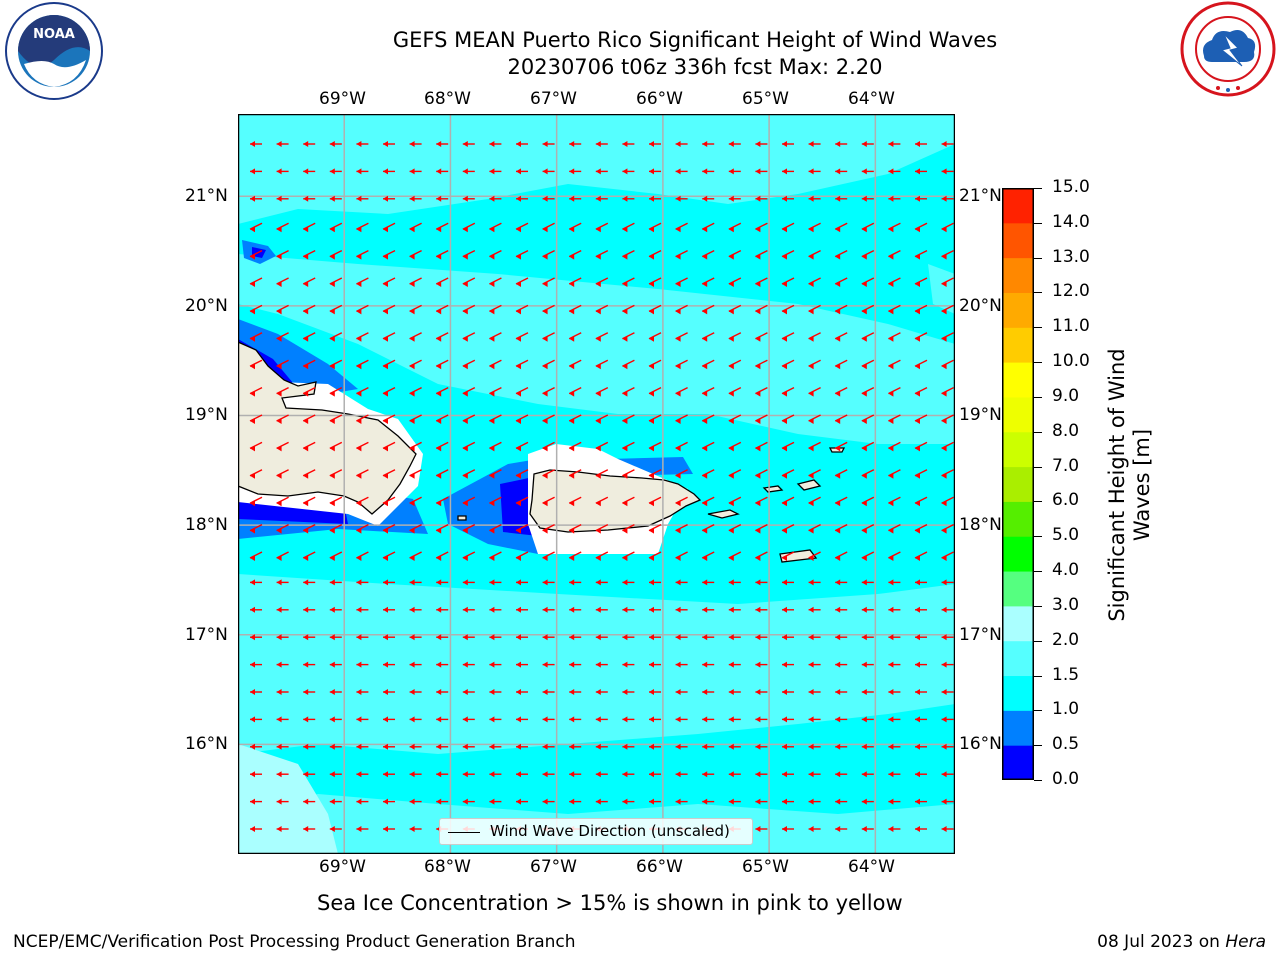  I want to click on lon-label-bottom: 65°W, so click(765, 867).